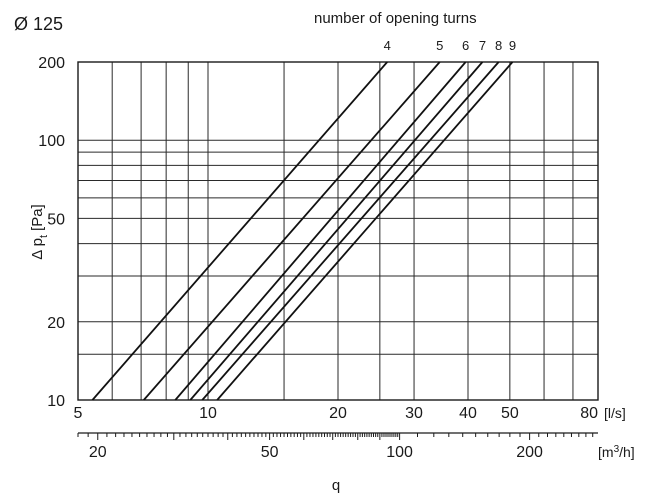 The width and height of the screenshot is (668, 494). Describe the element at coordinates (387, 45) in the screenshot. I see `turn-label-4: 4` at that location.